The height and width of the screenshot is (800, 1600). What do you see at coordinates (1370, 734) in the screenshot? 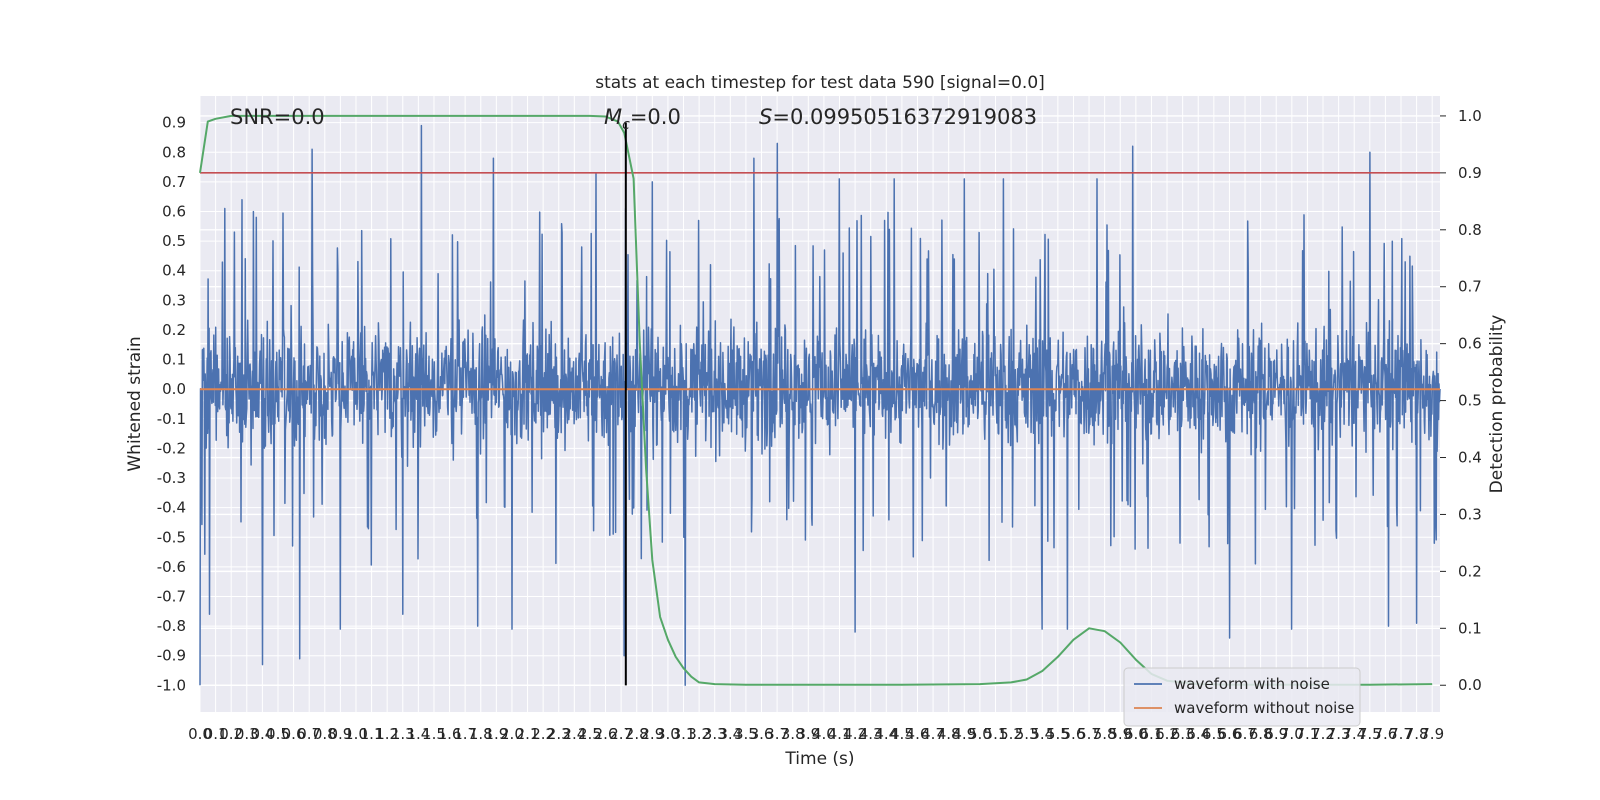
I see `x-tick-label: 7.5` at bounding box center [1370, 734].